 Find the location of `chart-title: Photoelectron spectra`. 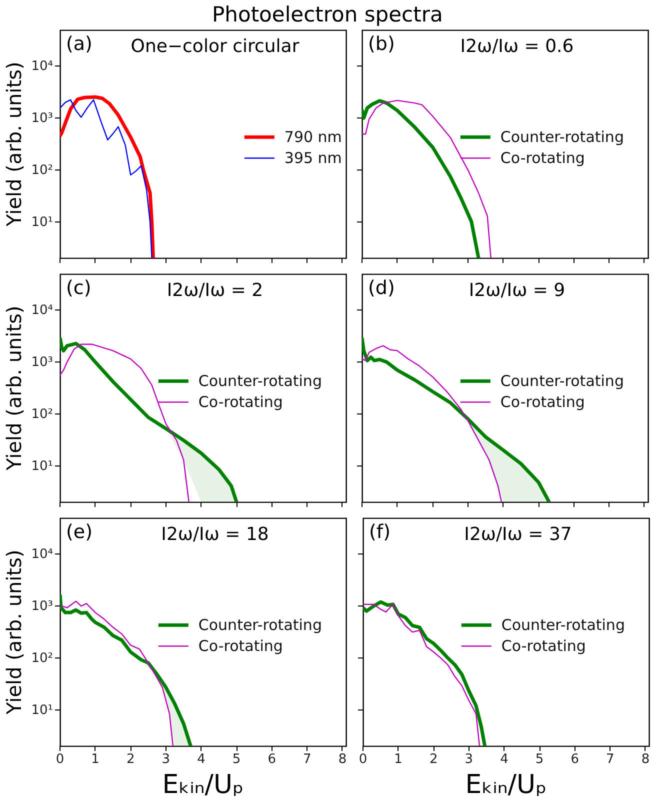

chart-title: Photoelectron spectra is located at coordinates (327, 14).